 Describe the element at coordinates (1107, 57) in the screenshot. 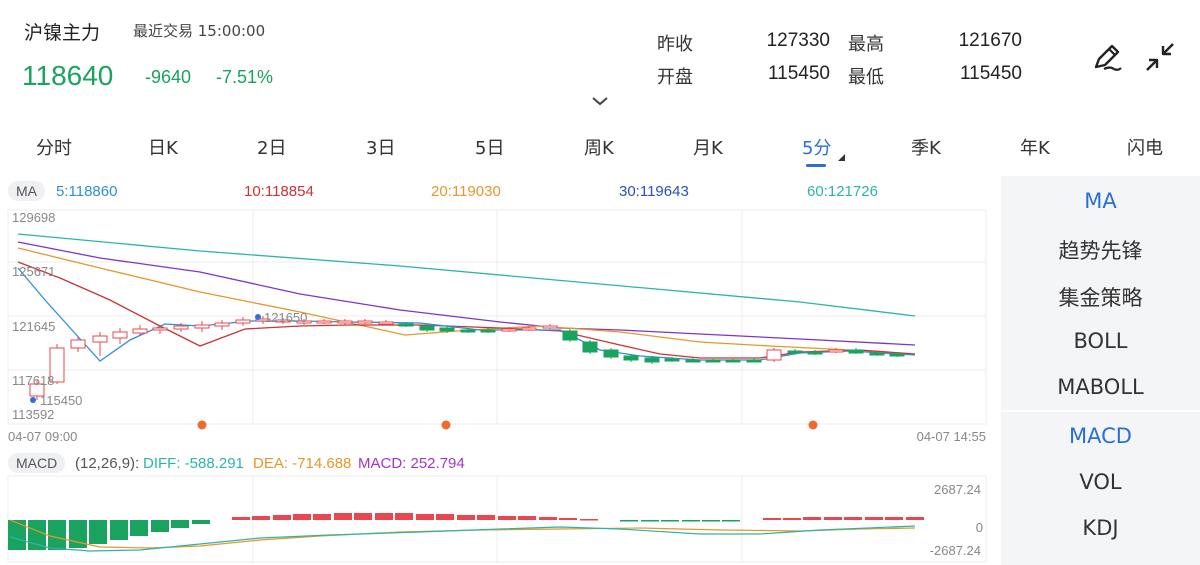

I see `draw-pen-icon` at that location.